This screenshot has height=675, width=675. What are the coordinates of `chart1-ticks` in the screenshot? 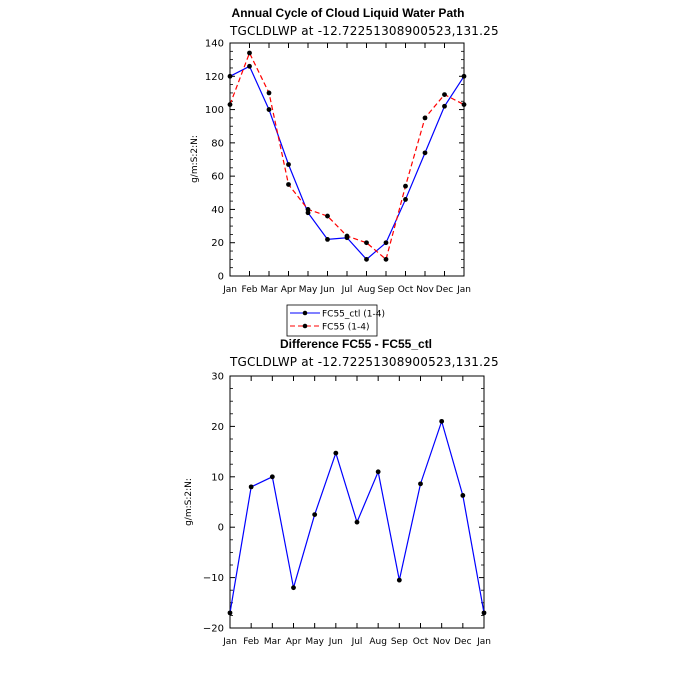 It's located at (347, 159).